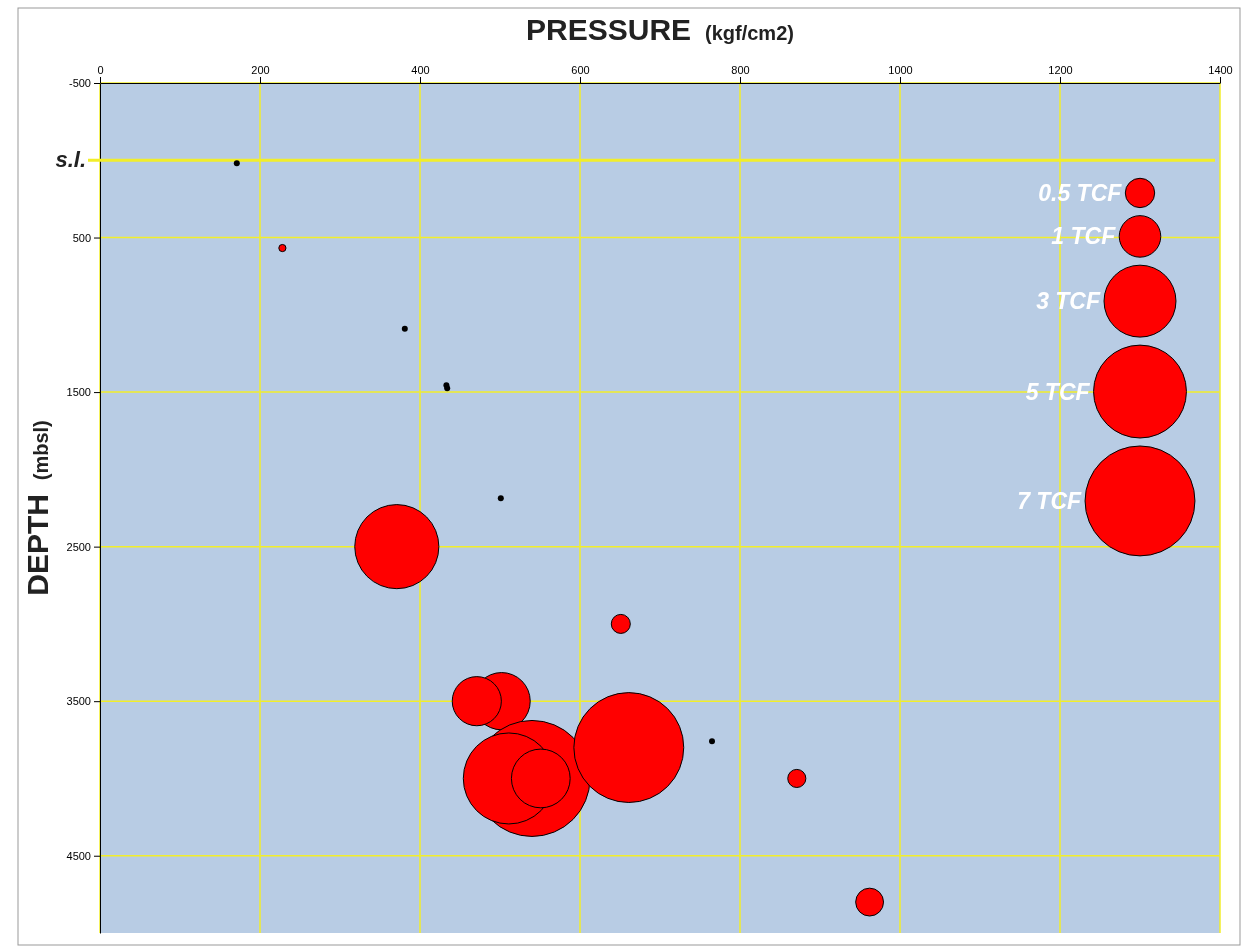 This screenshot has width=1248, height=949. I want to click on x-tick-label: 1200, so click(1060, 70).